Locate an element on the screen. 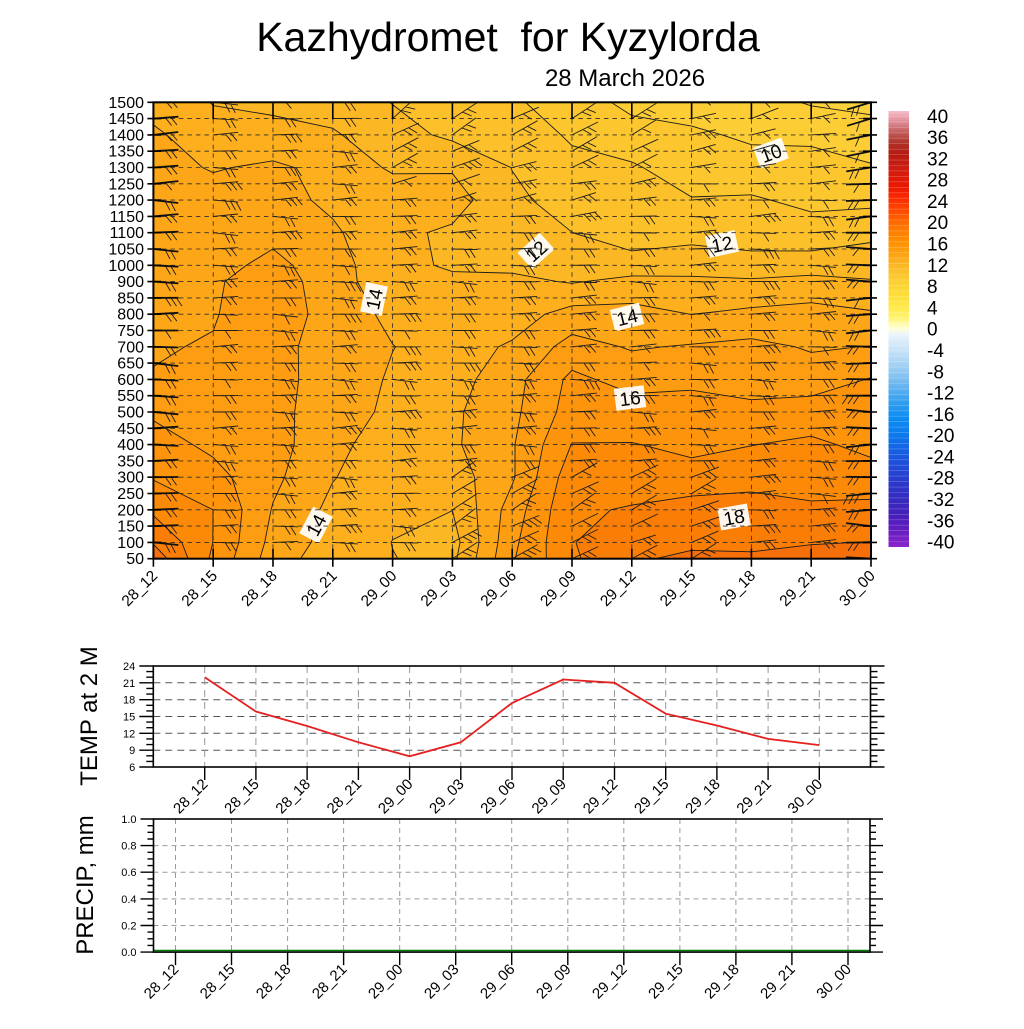  svg-text: 700 is located at coordinates (130, 347).